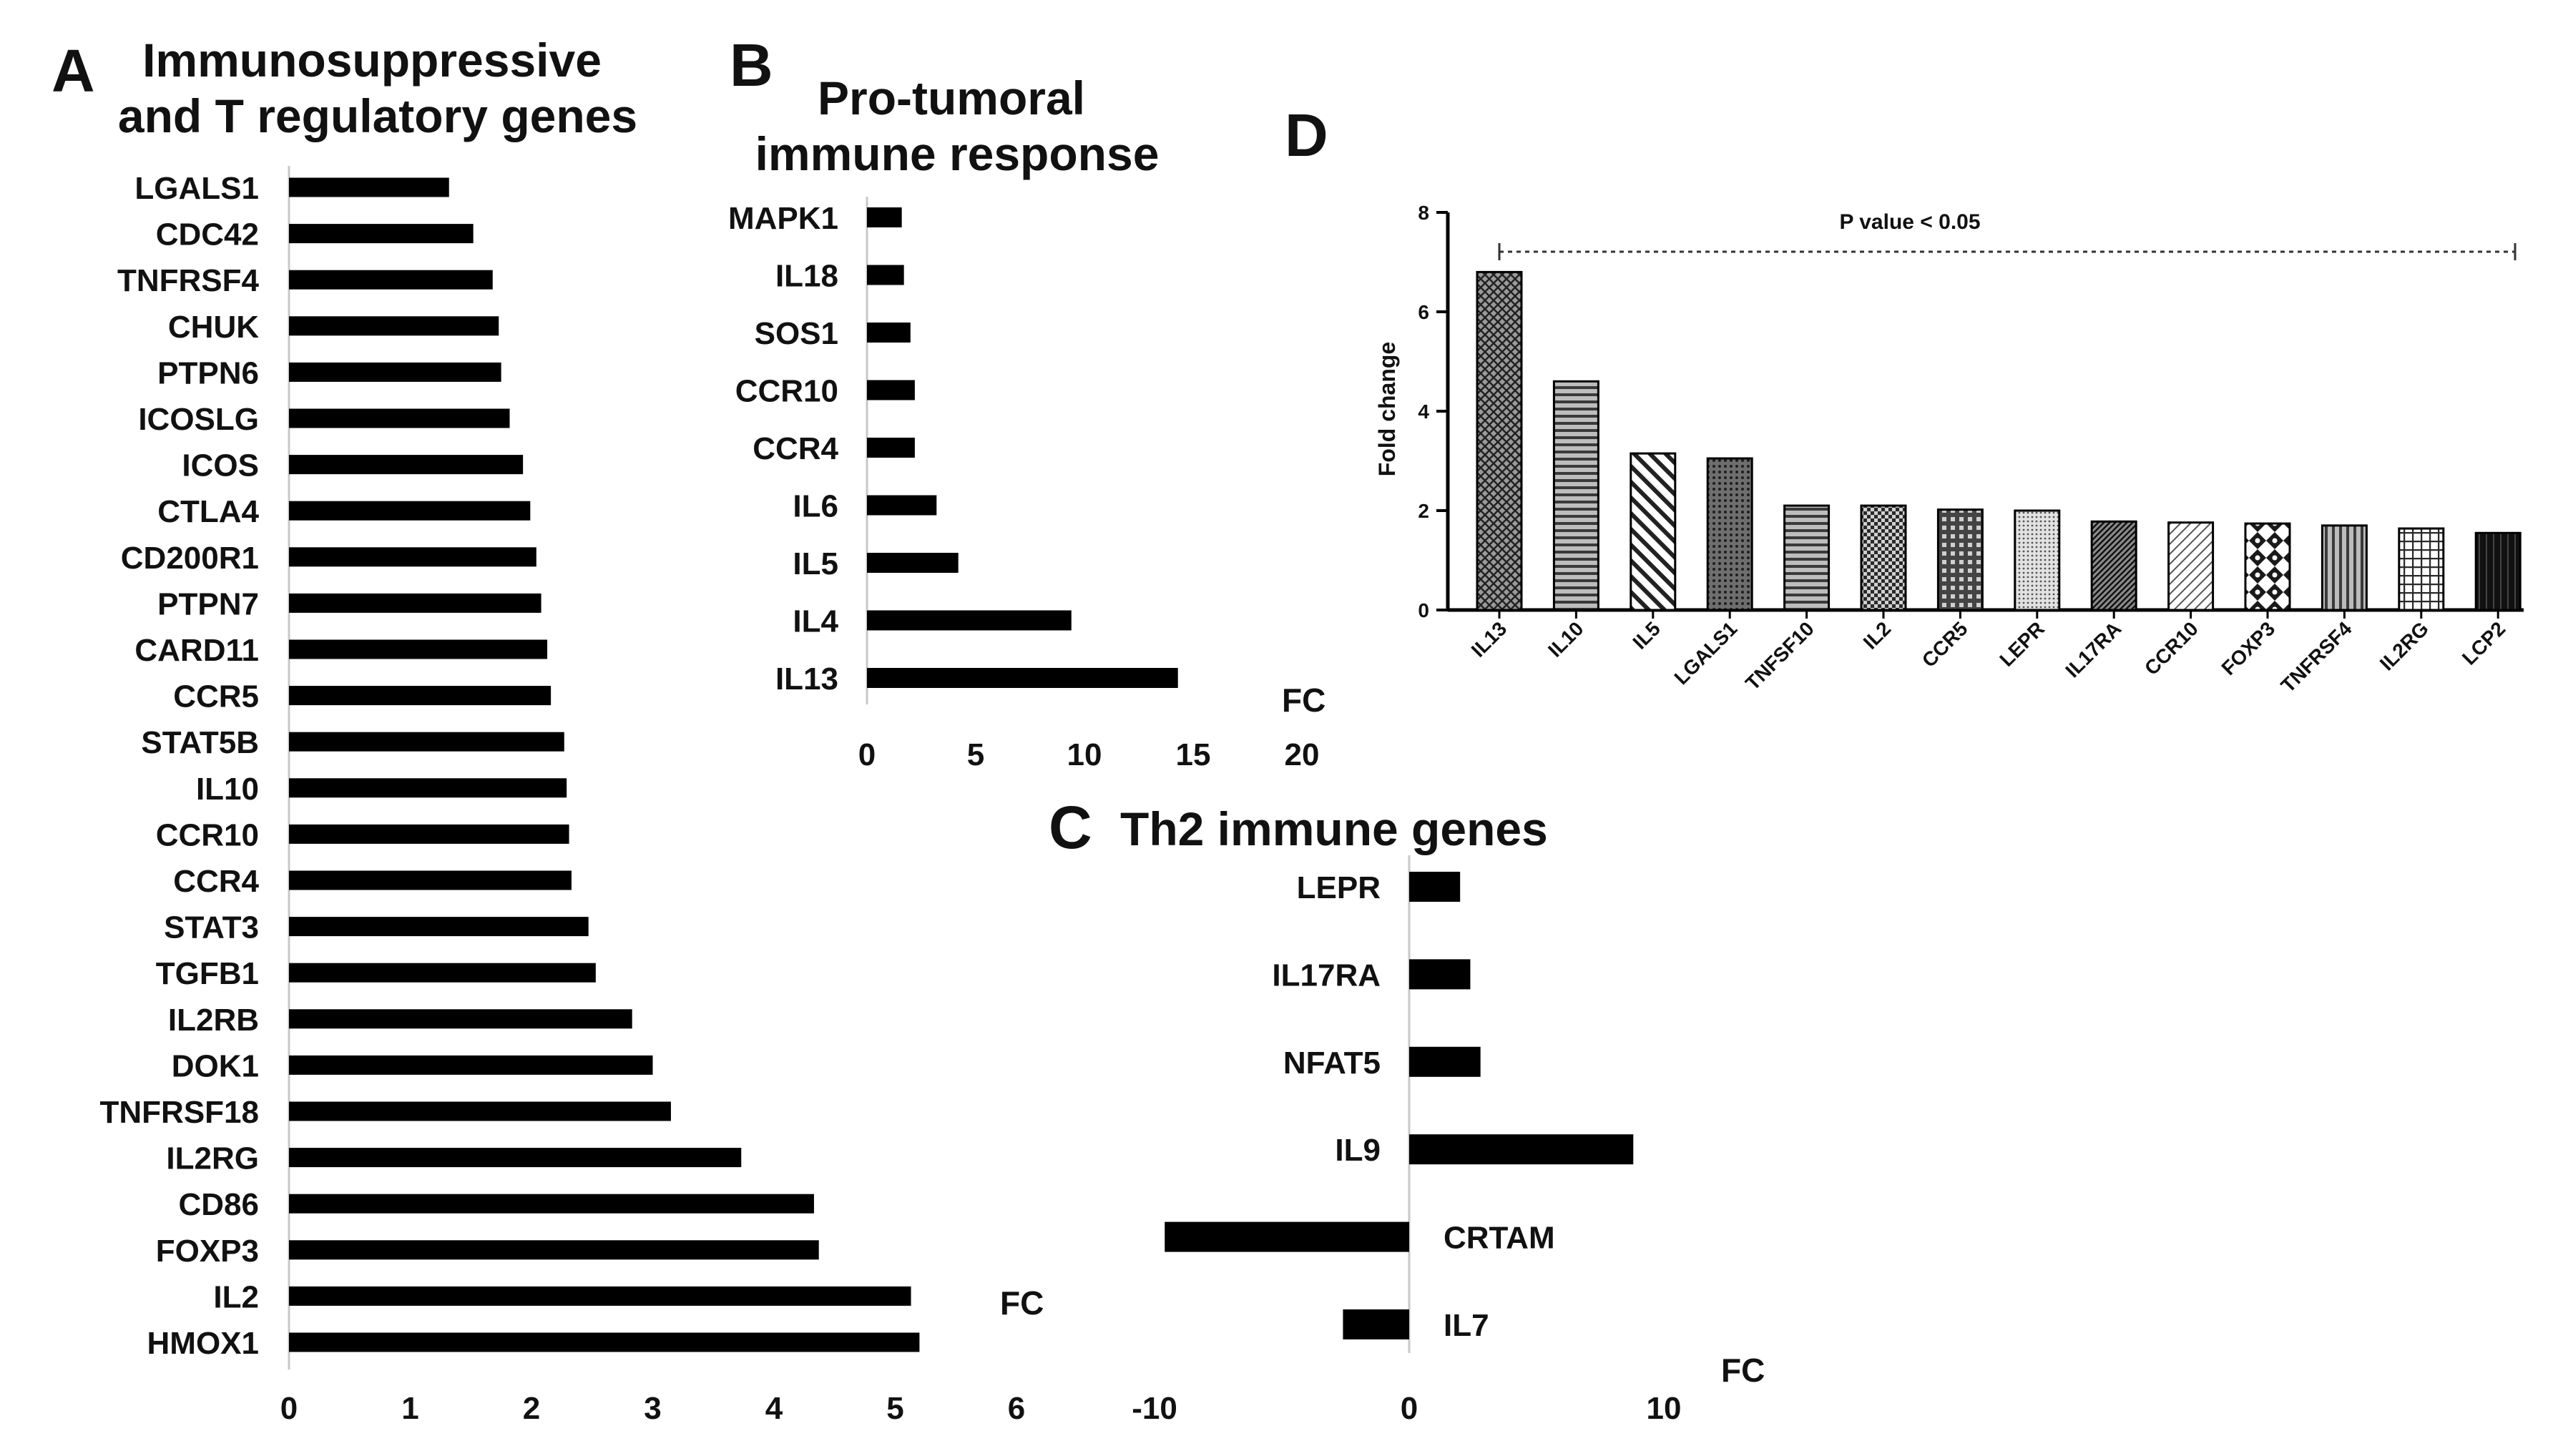 Image resolution: width=2558 pixels, height=1456 pixels. Describe the element at coordinates (1706, 653) in the screenshot. I see `category-label-d-lgals1: LGALS1` at that location.